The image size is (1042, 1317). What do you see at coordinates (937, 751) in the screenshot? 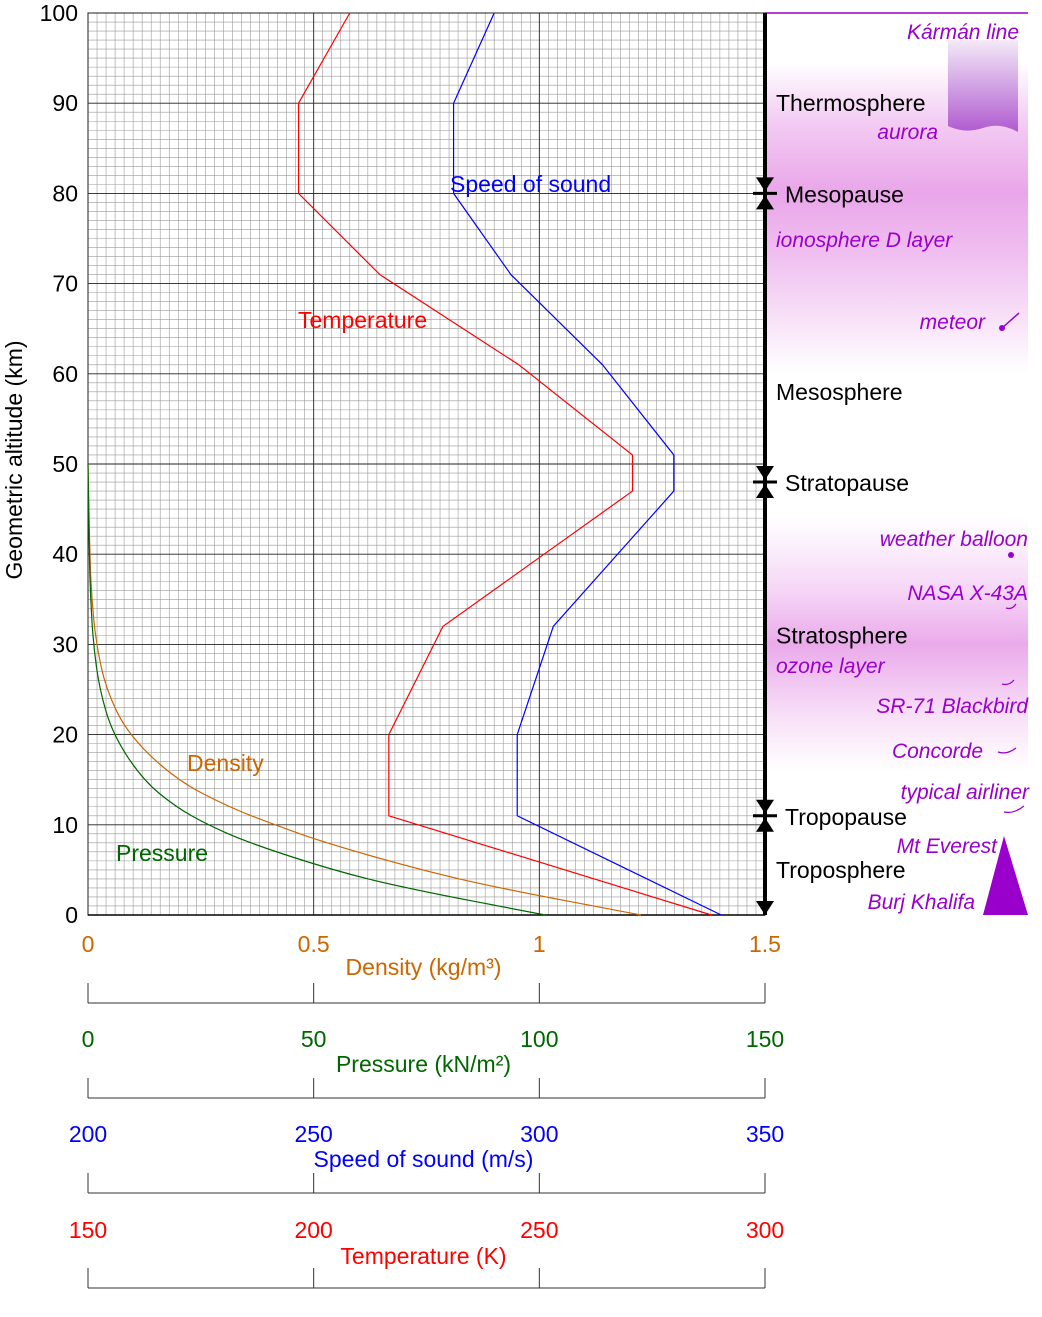
I see `annotation-label: Concorde` at bounding box center [937, 751].